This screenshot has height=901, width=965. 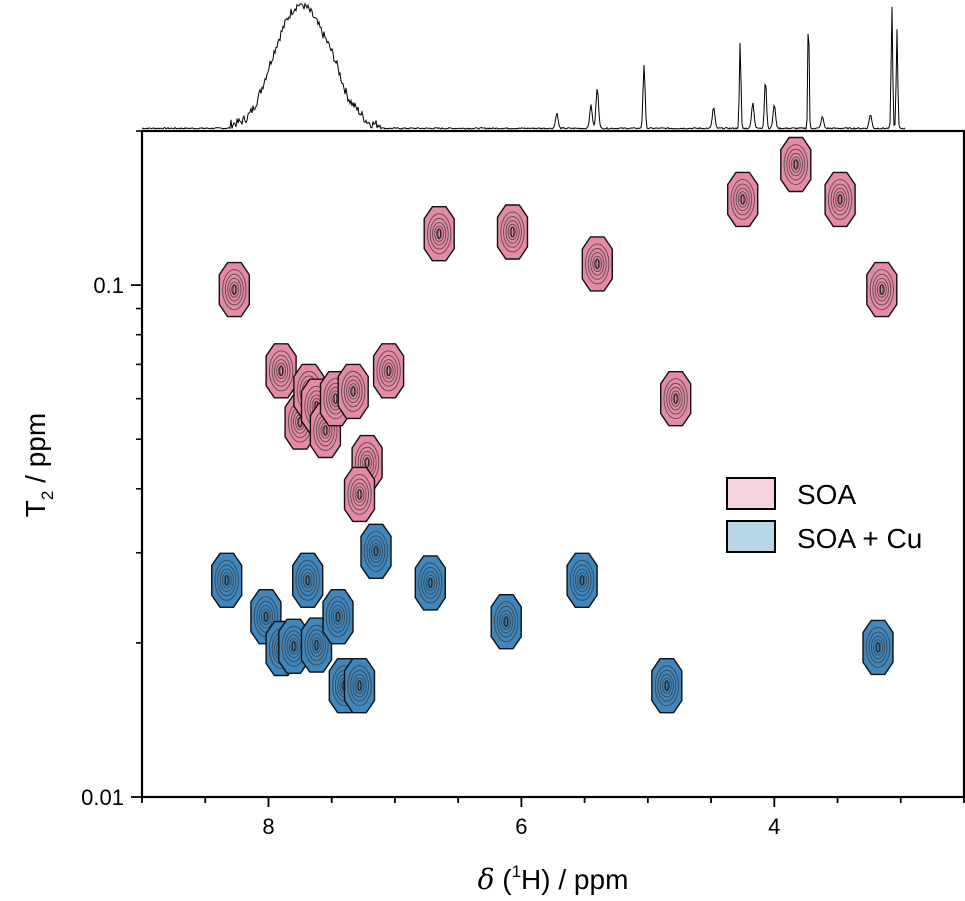 What do you see at coordinates (826, 494) in the screenshot?
I see `legend-label-soa: SOA` at bounding box center [826, 494].